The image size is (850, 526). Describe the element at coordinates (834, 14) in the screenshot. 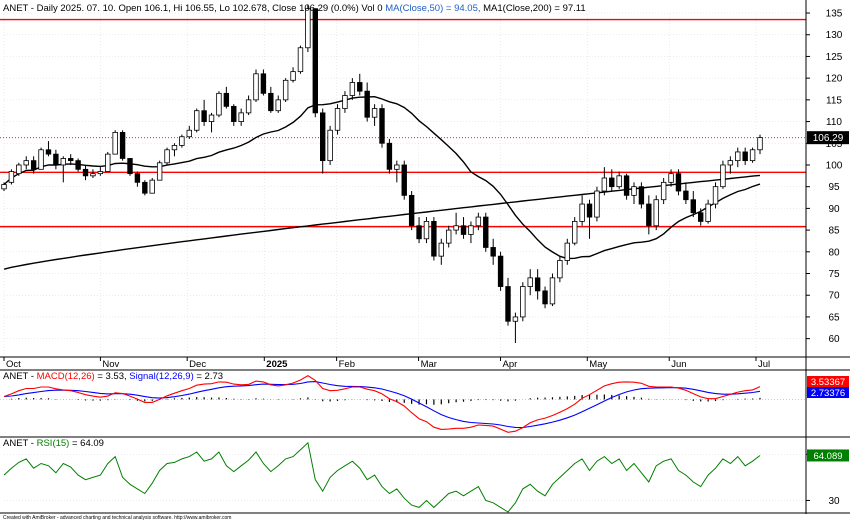

I see `price-tick-label: 135` at that location.